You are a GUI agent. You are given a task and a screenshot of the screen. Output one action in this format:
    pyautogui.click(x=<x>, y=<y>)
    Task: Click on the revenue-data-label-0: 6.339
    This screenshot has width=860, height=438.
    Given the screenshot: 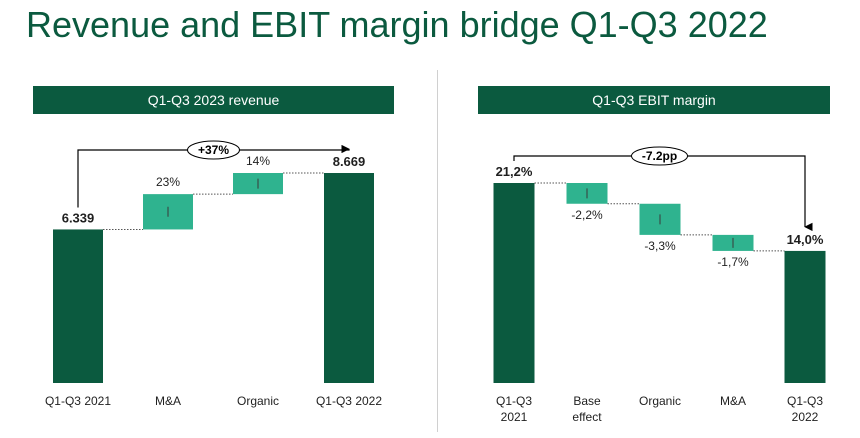 What is the action you would take?
    pyautogui.click(x=78, y=217)
    